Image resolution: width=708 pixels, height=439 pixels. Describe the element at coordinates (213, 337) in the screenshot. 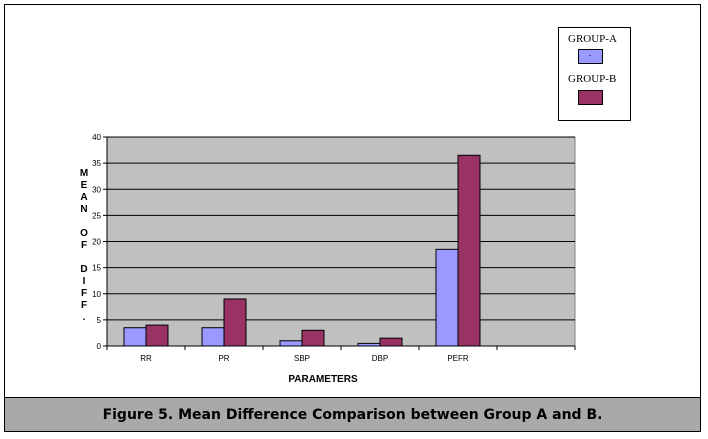

I see `bar-group-a-pr` at that location.